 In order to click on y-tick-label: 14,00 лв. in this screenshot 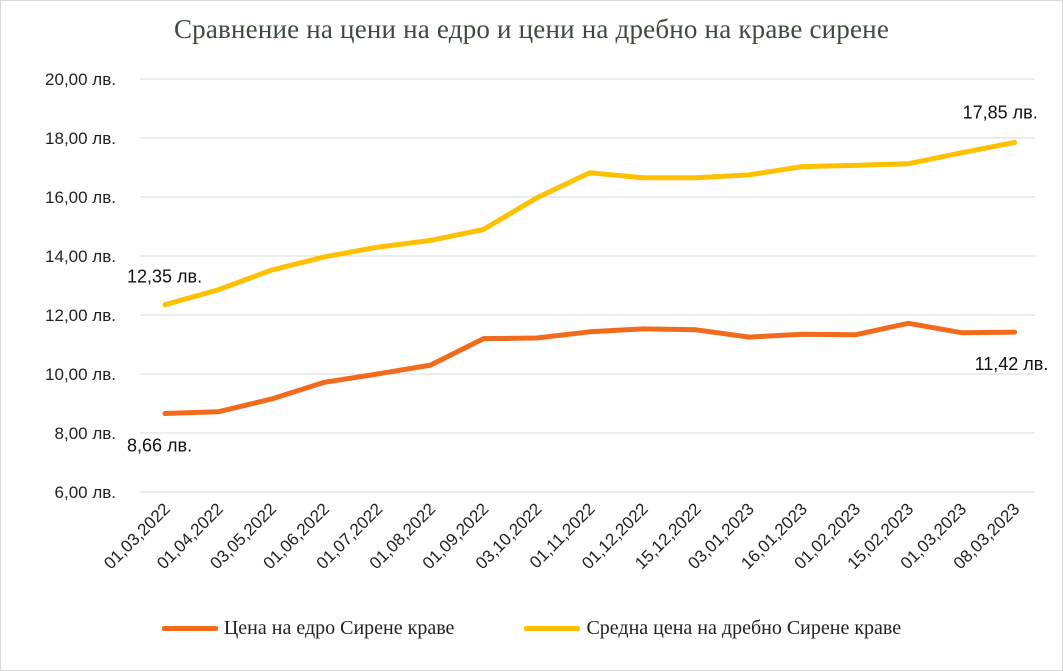, I will do `click(80, 256)`.